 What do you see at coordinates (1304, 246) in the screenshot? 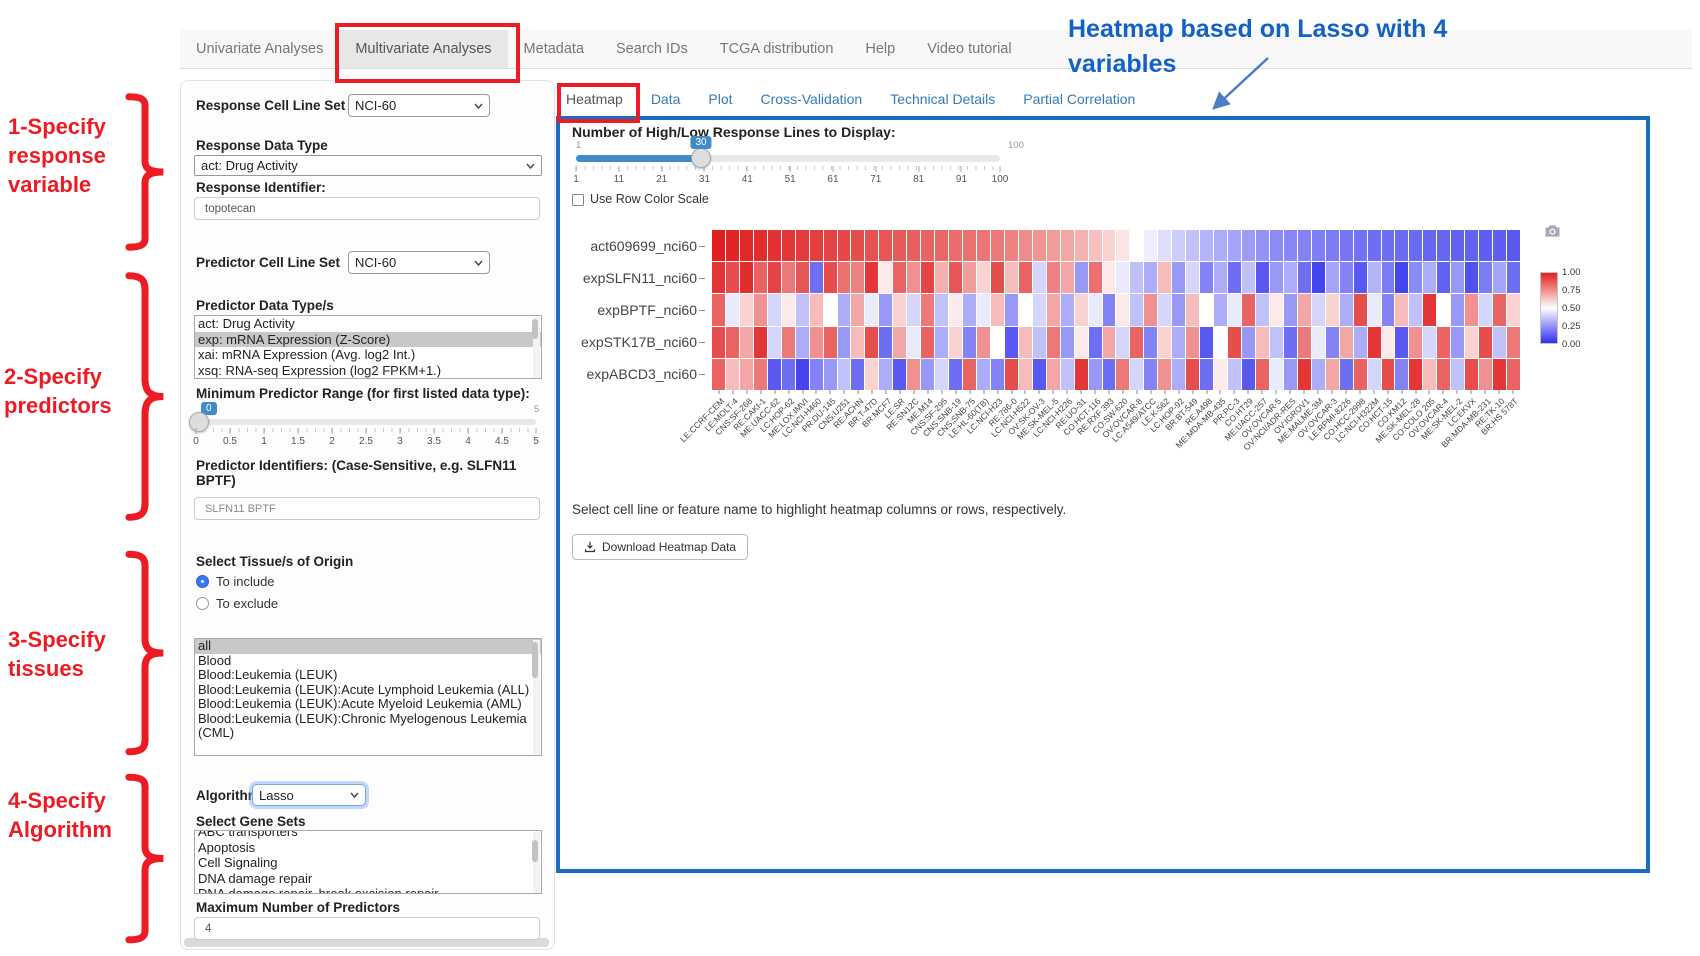
I see `heatmap-cell-r0-c42` at bounding box center [1304, 246].